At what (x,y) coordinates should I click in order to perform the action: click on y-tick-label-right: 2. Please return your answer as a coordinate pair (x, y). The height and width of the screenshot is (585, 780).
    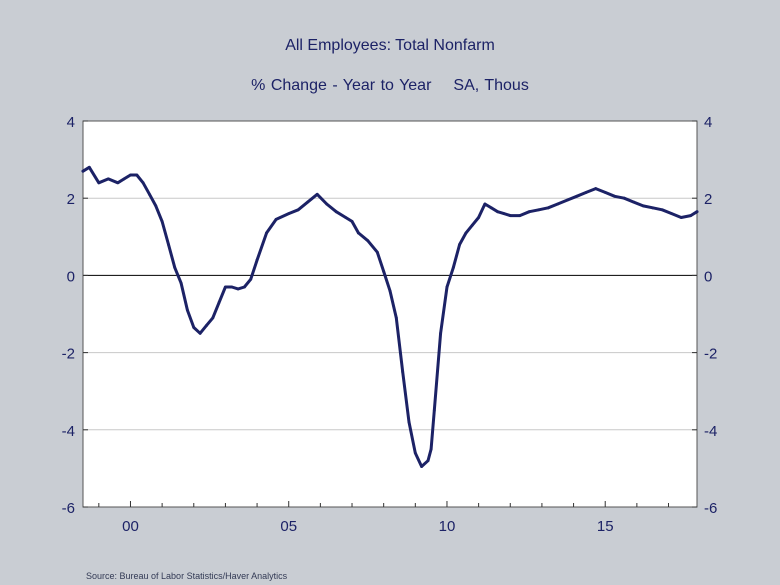
    Looking at the image, I should click on (708, 199).